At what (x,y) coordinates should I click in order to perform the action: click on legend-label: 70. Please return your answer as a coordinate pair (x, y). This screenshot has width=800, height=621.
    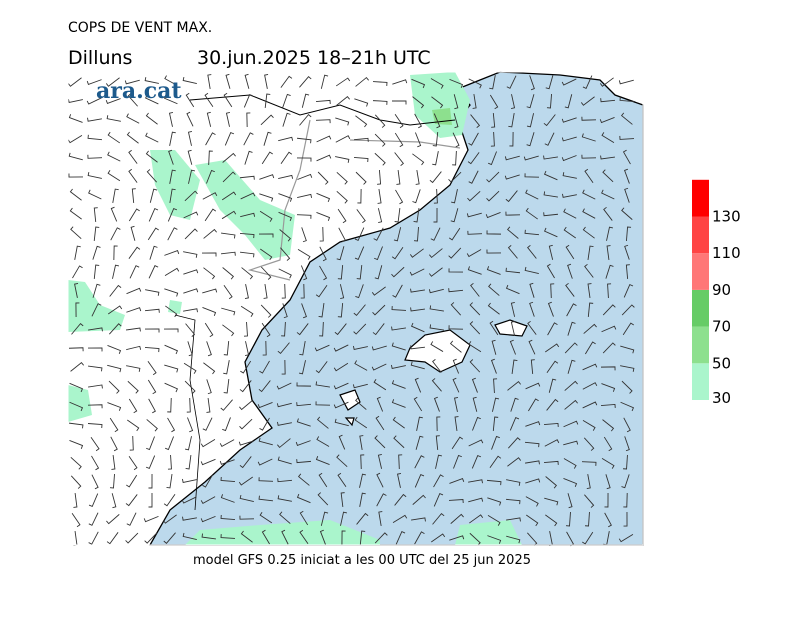
    Looking at the image, I should click on (721, 327).